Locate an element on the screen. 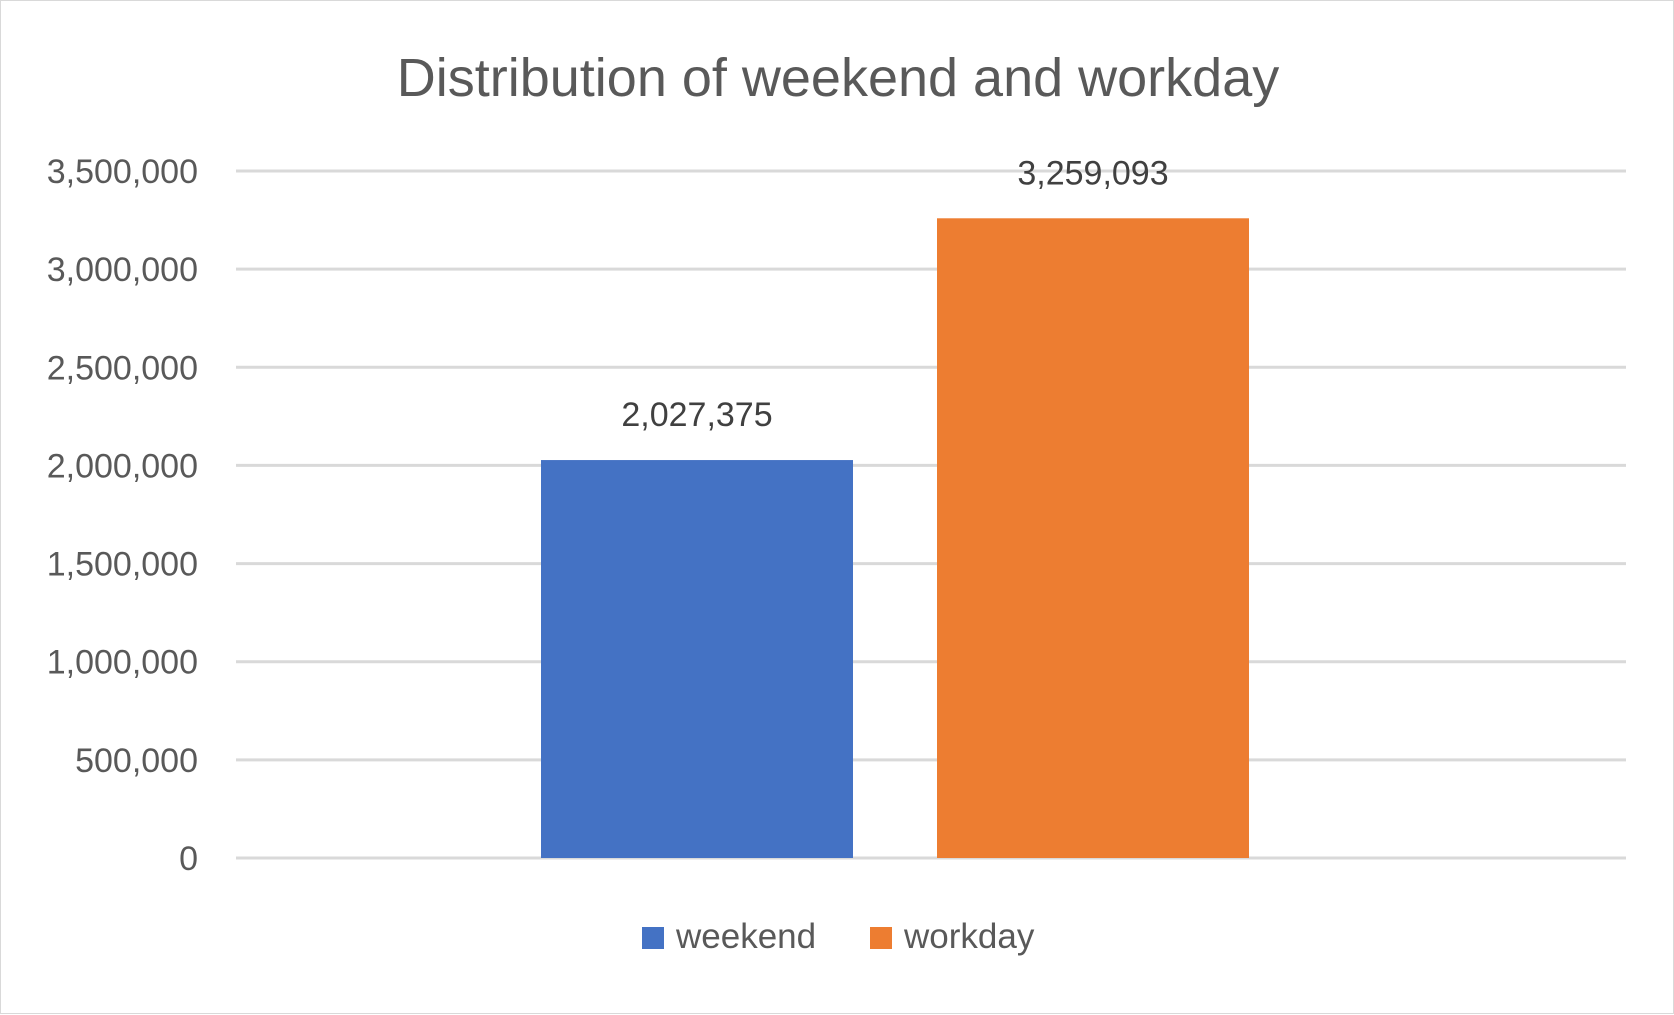 This screenshot has height=1015, width=1674. legend-swatch-weekend is located at coordinates (653, 938).